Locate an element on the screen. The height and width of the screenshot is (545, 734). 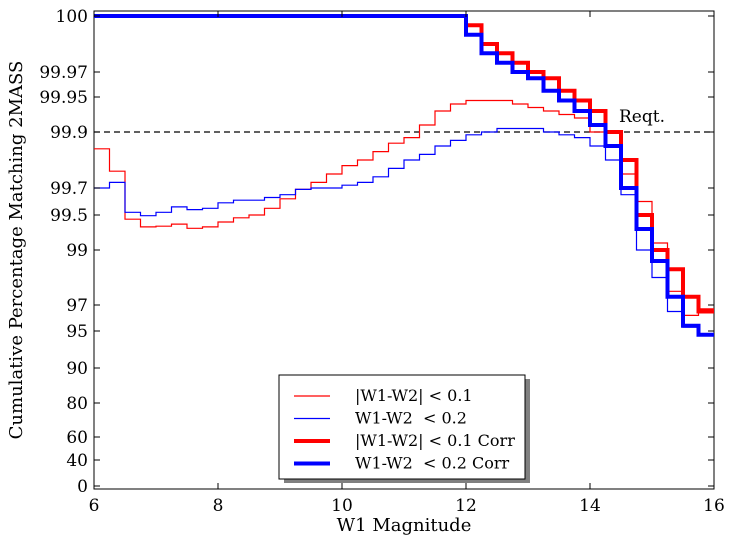
reference-line-label: Reqt. is located at coordinates (642, 117).